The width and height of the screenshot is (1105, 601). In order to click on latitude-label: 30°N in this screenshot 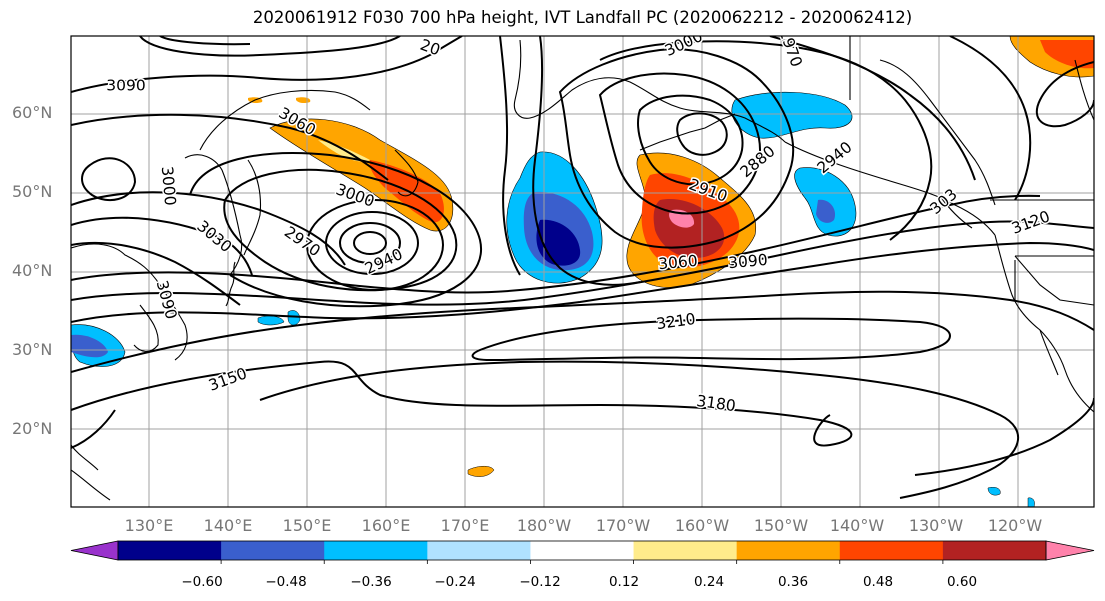, I will do `click(32, 349)`.